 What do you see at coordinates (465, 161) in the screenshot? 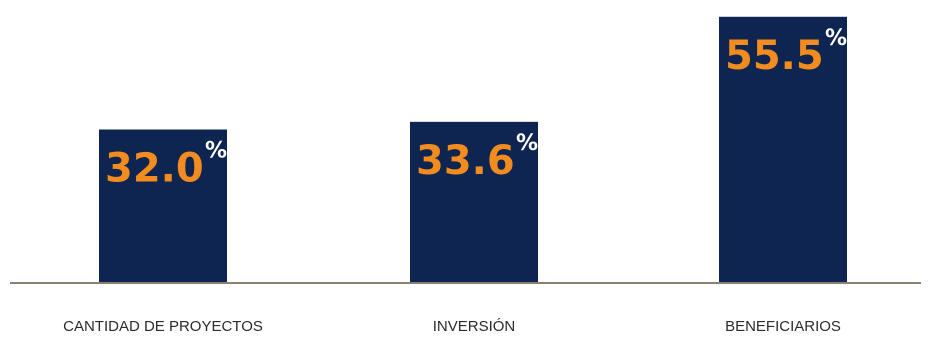
I see `data-label-value: 33.6` at bounding box center [465, 161].